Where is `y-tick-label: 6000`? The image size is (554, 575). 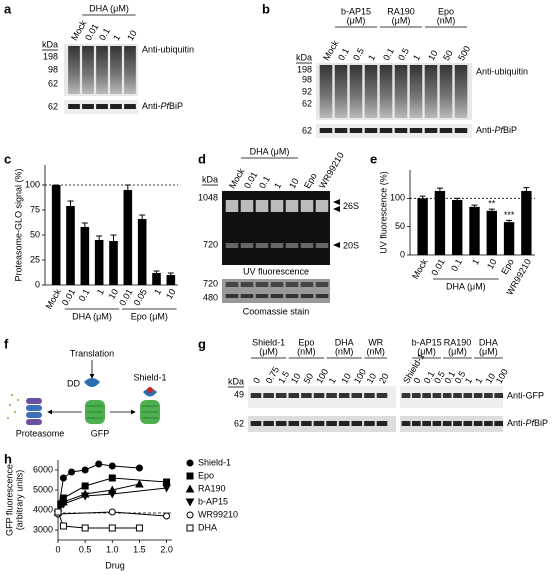
y-tick-label: 6000 is located at coordinates (43, 469).